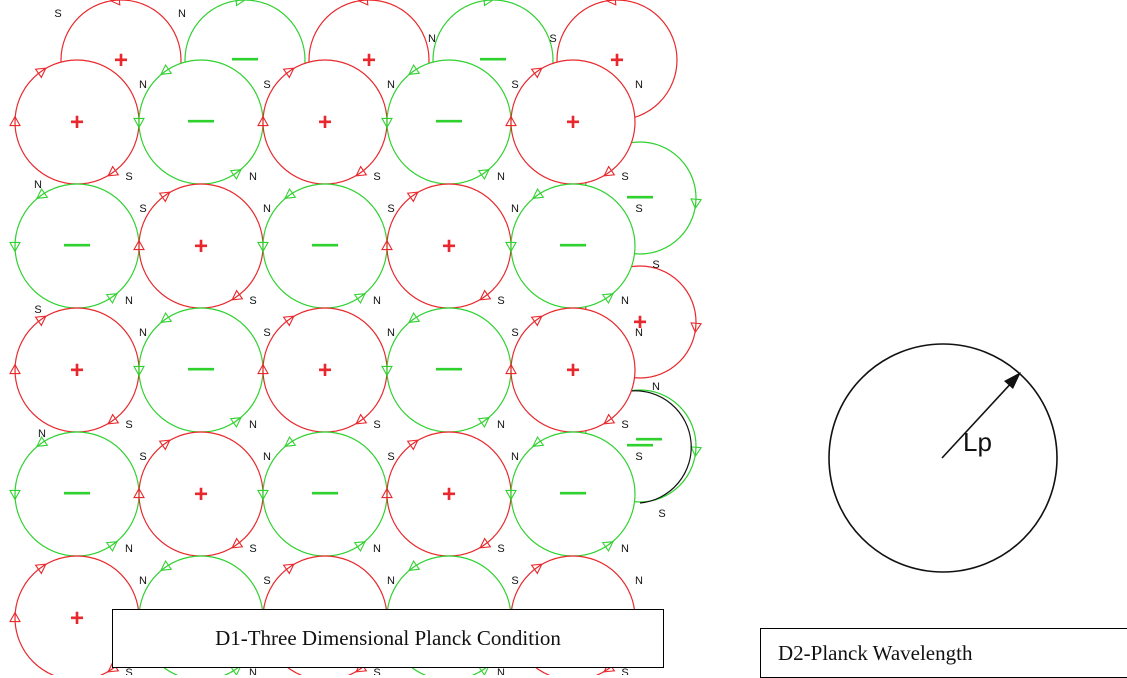 Image resolution: width=1127 pixels, height=678 pixels. I want to click on radius-label: Lp, so click(977, 442).